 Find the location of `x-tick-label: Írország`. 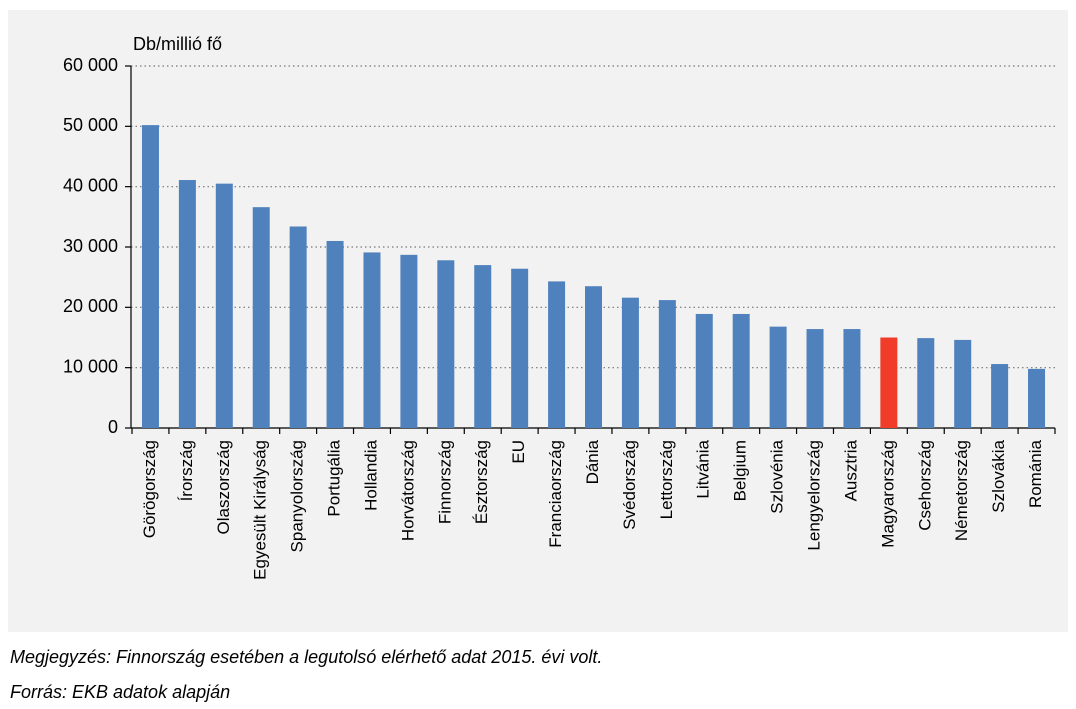

x-tick-label: Írország is located at coordinates (186, 470).